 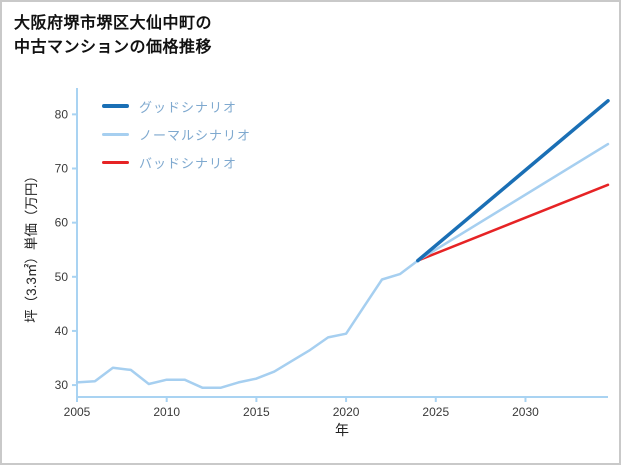 What do you see at coordinates (115, 134) in the screenshot?
I see `normal-scenario-line-swatch` at bounding box center [115, 134].